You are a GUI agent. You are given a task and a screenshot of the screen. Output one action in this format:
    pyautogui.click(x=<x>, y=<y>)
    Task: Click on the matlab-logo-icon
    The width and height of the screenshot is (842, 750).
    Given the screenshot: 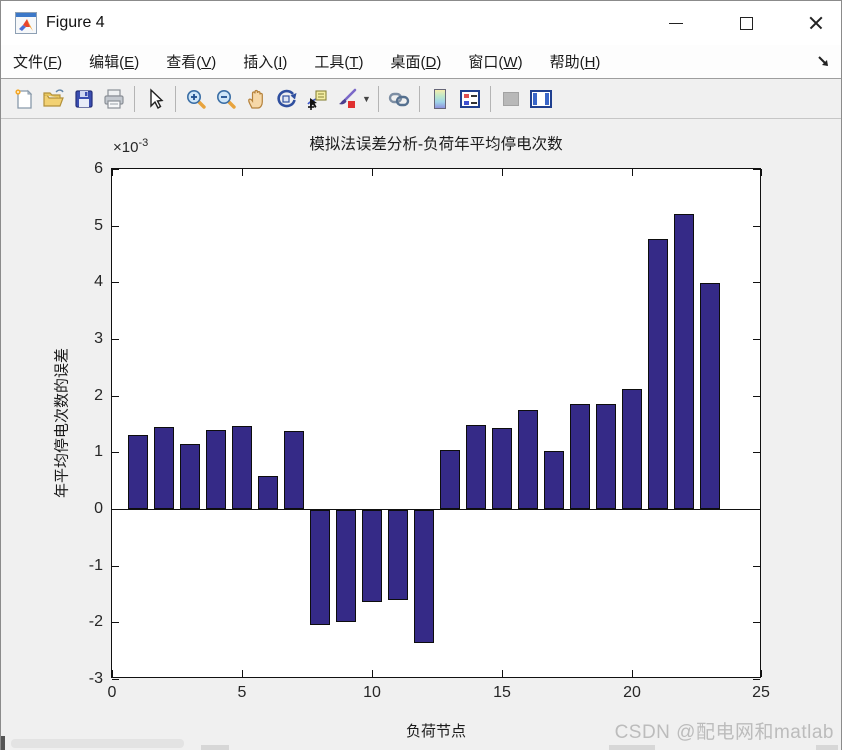 What is the action you would take?
    pyautogui.click(x=26, y=23)
    